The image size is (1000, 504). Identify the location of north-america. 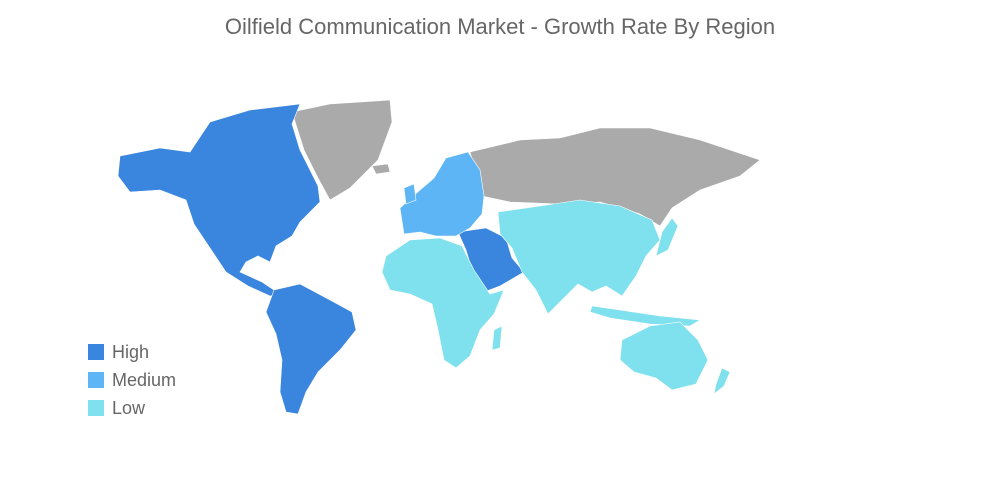
(219, 200).